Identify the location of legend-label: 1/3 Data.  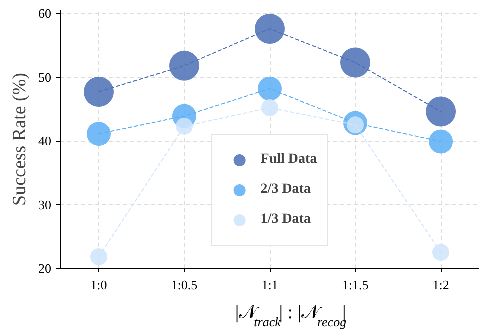
(285, 220).